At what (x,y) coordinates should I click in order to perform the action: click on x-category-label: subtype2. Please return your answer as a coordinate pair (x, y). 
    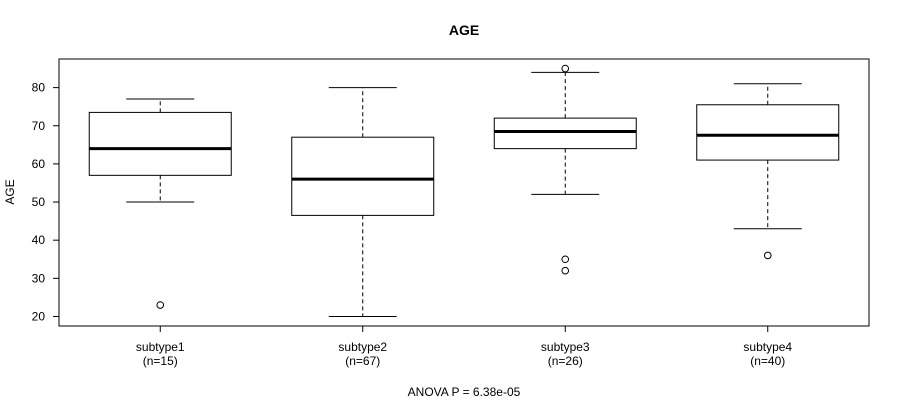
    Looking at the image, I should click on (362, 347).